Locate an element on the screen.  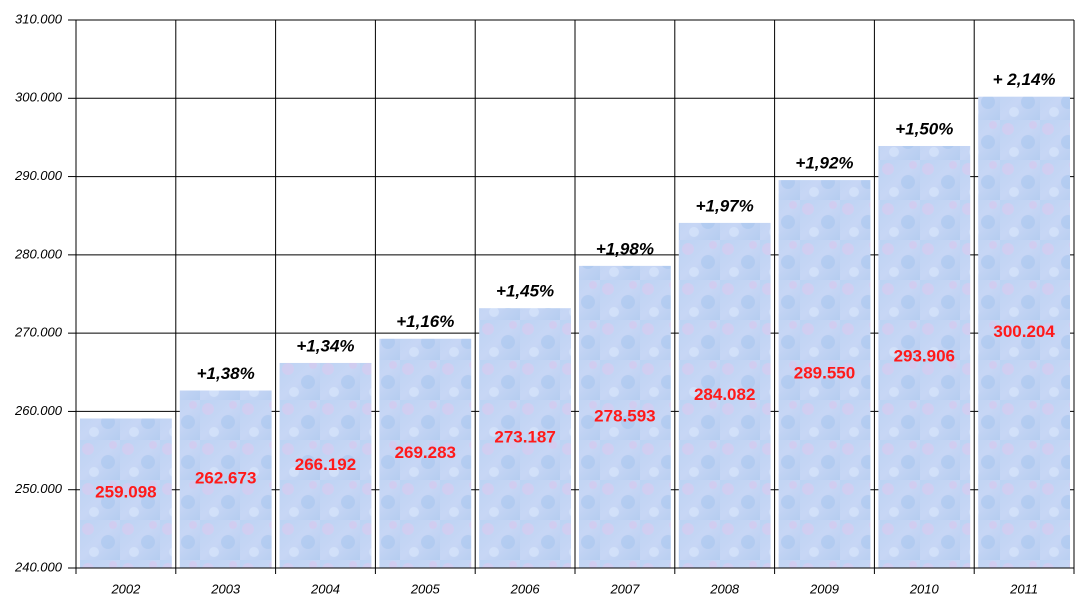
value-label: 259.098 is located at coordinates (125, 492).